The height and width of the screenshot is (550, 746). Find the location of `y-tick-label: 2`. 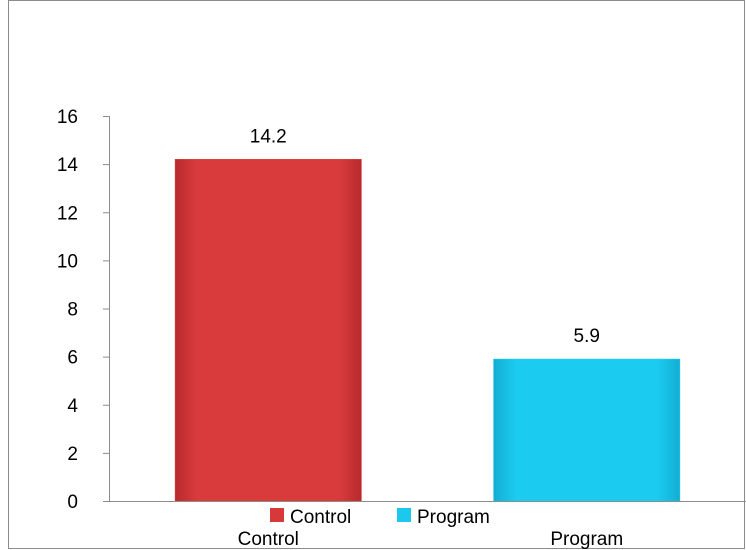

y-tick-label: 2 is located at coordinates (72, 454).